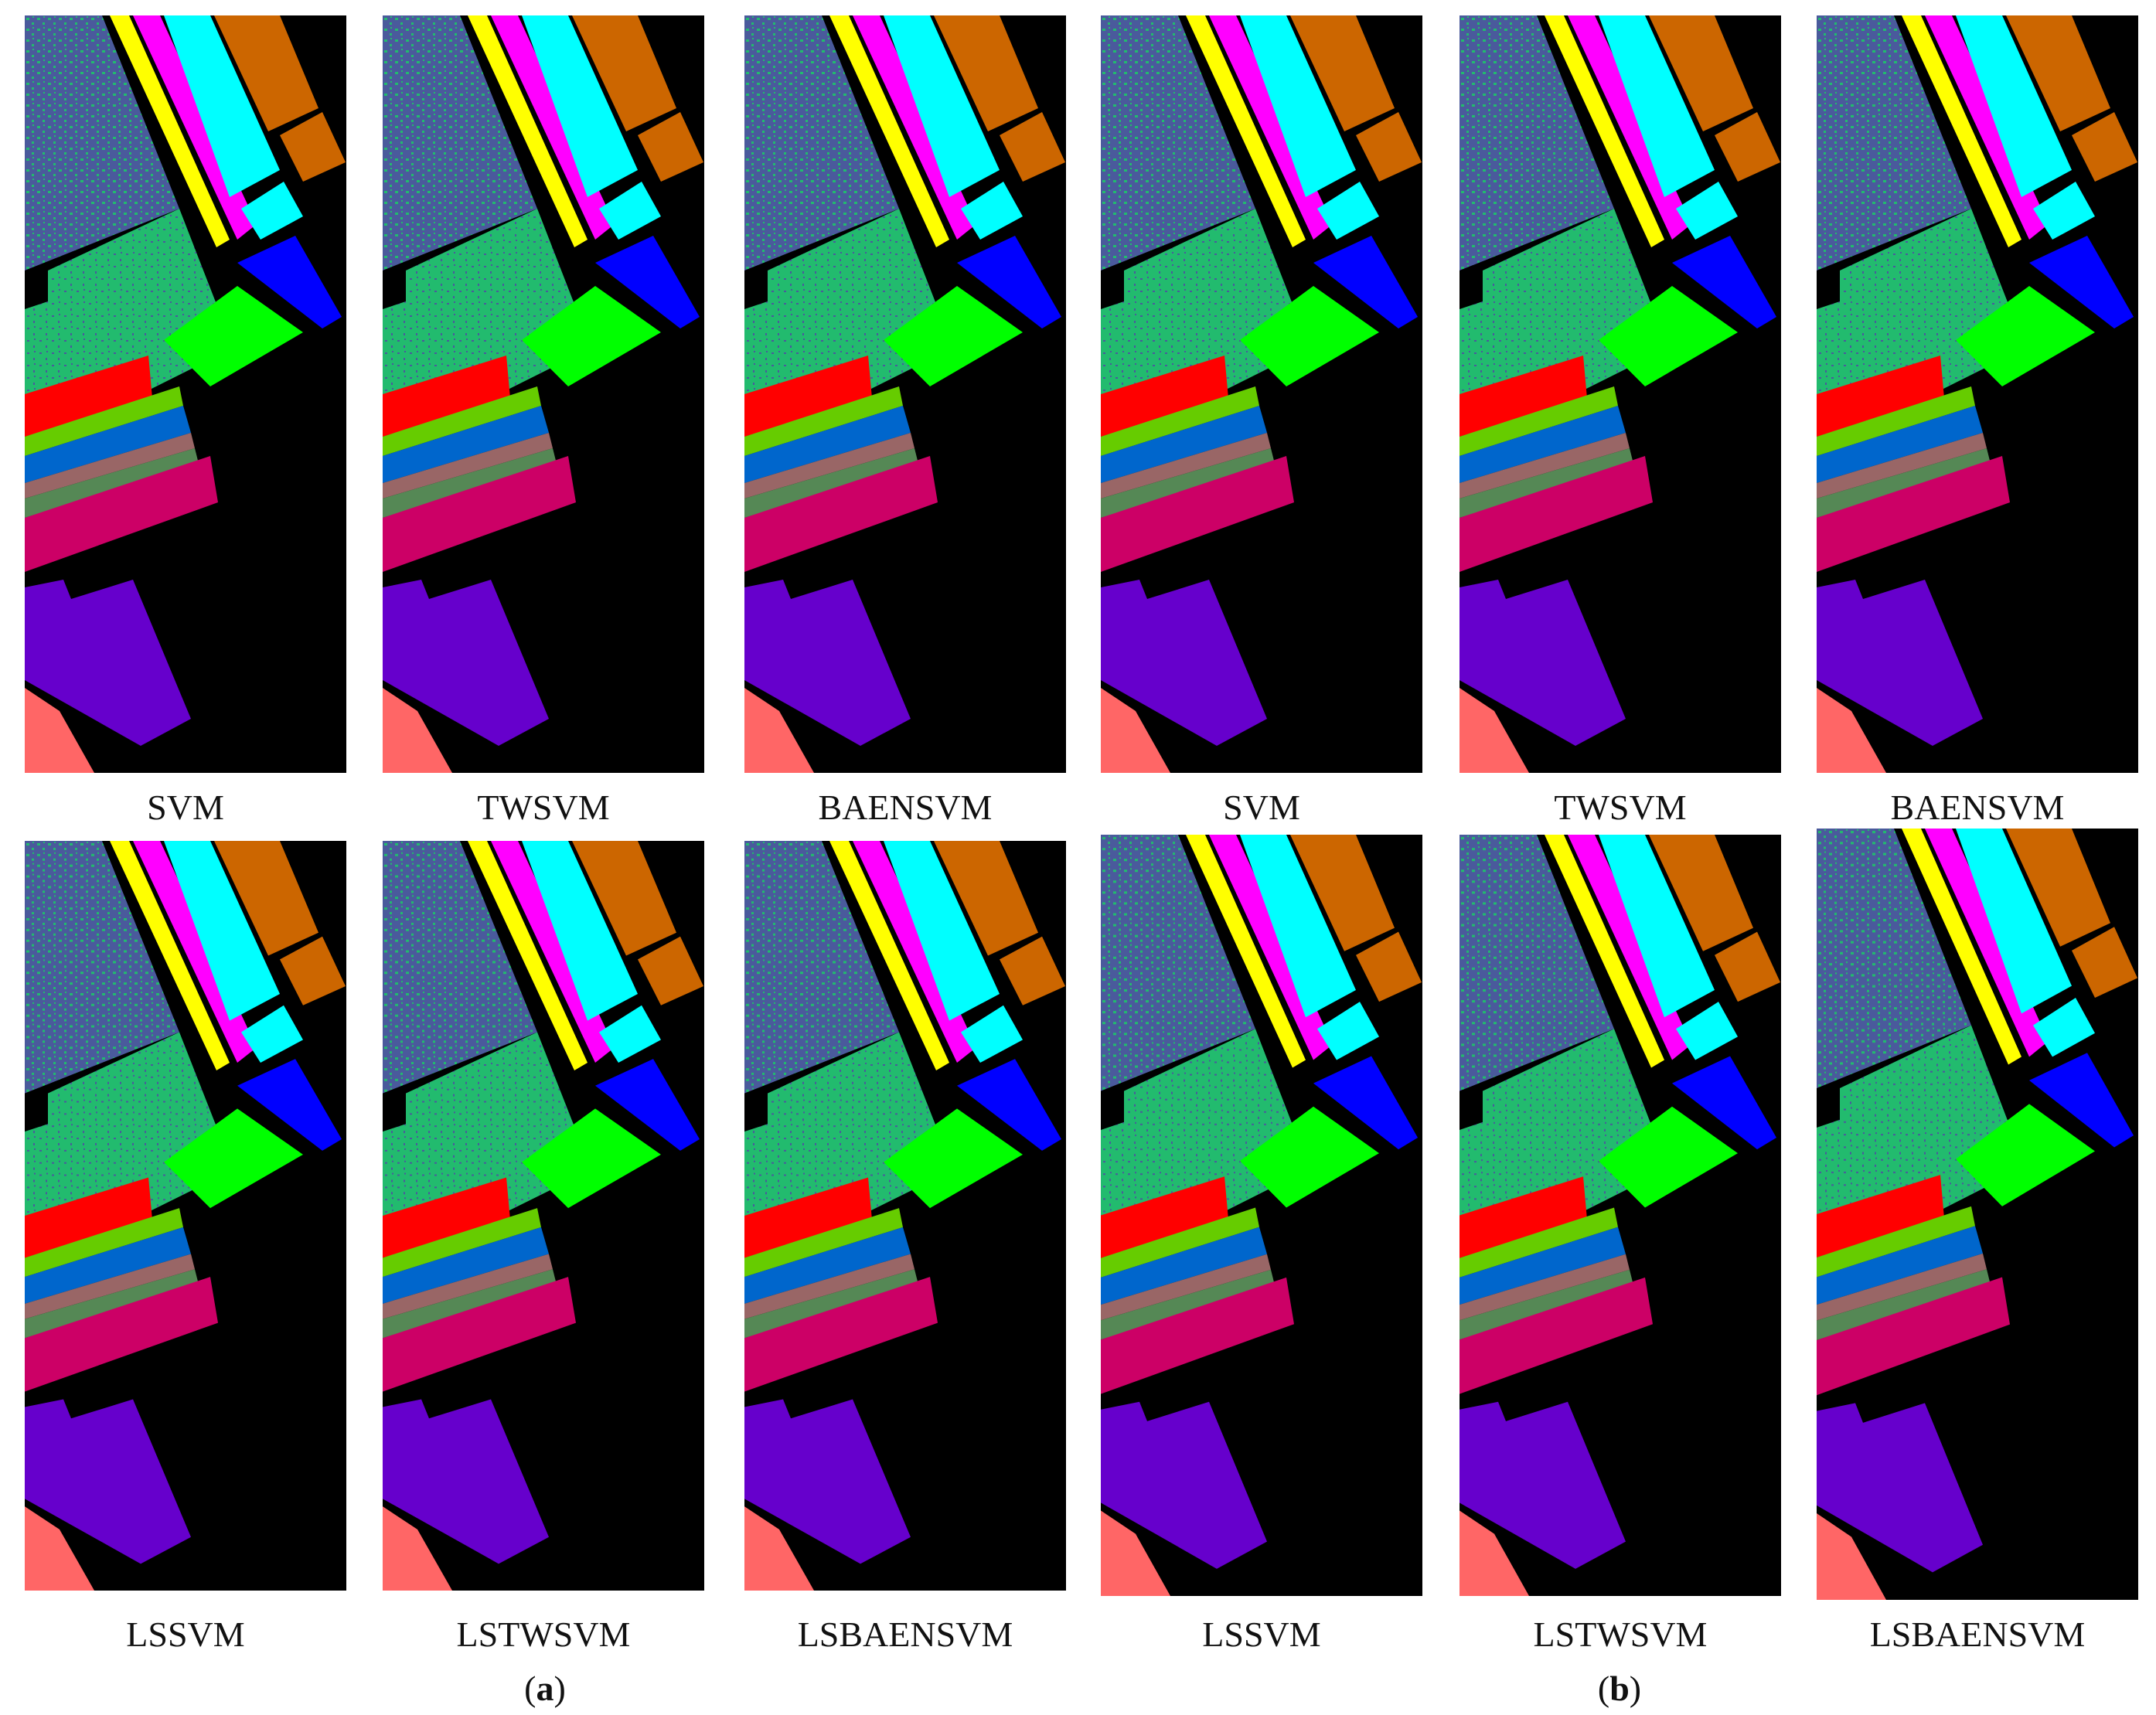  What do you see at coordinates (543, 1634) in the screenshot?
I see `caption-lstwsvm-a: LSTWSVM` at bounding box center [543, 1634].